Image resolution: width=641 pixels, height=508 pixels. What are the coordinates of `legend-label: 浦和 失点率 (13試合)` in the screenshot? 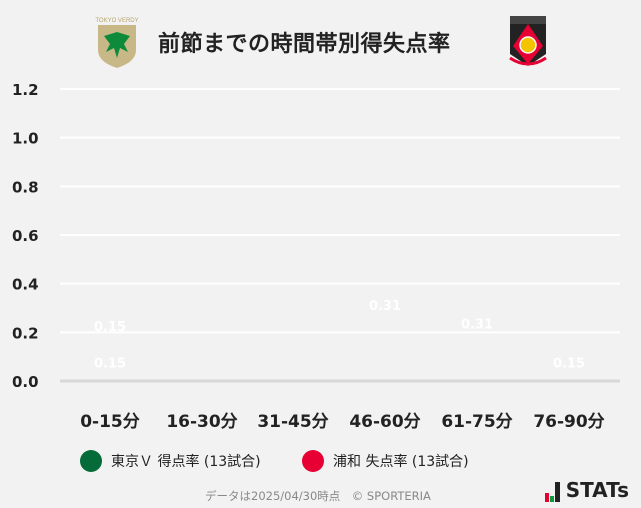 It's located at (401, 462).